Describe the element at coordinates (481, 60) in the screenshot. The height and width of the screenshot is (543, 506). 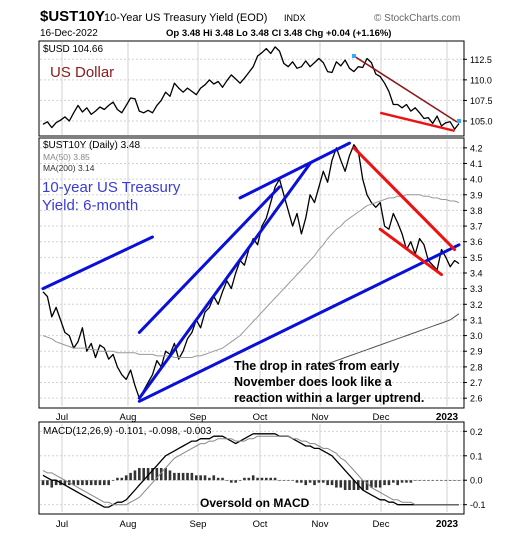
I see `y-tick-label: 112.5` at that location.